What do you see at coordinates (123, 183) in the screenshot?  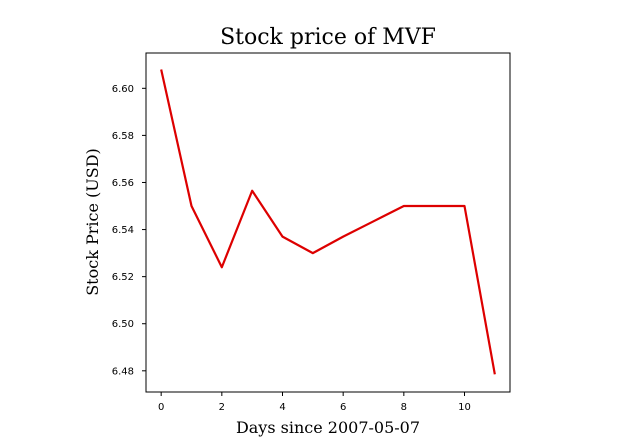 I see `y-tick-label: 6.56` at bounding box center [123, 183].